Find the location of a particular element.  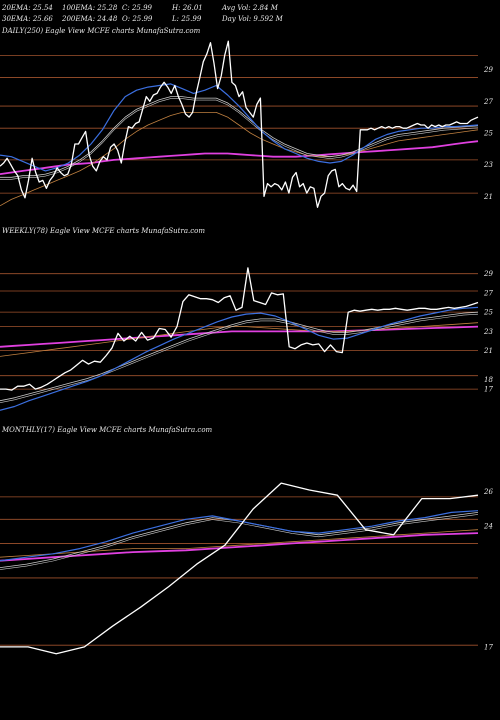

y-tick-label-5: 18 is located at coordinates (488, 380).